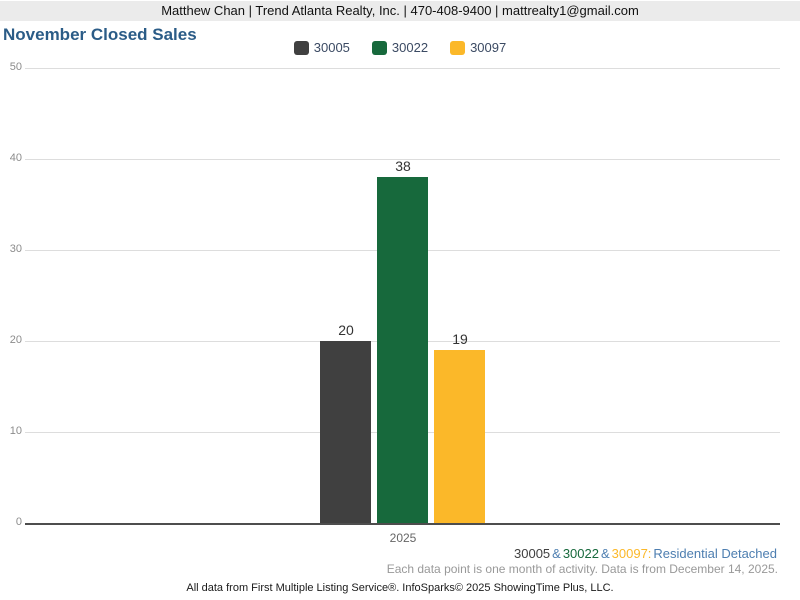  I want to click on y-axis-tick-label: 50, so click(15, 67).